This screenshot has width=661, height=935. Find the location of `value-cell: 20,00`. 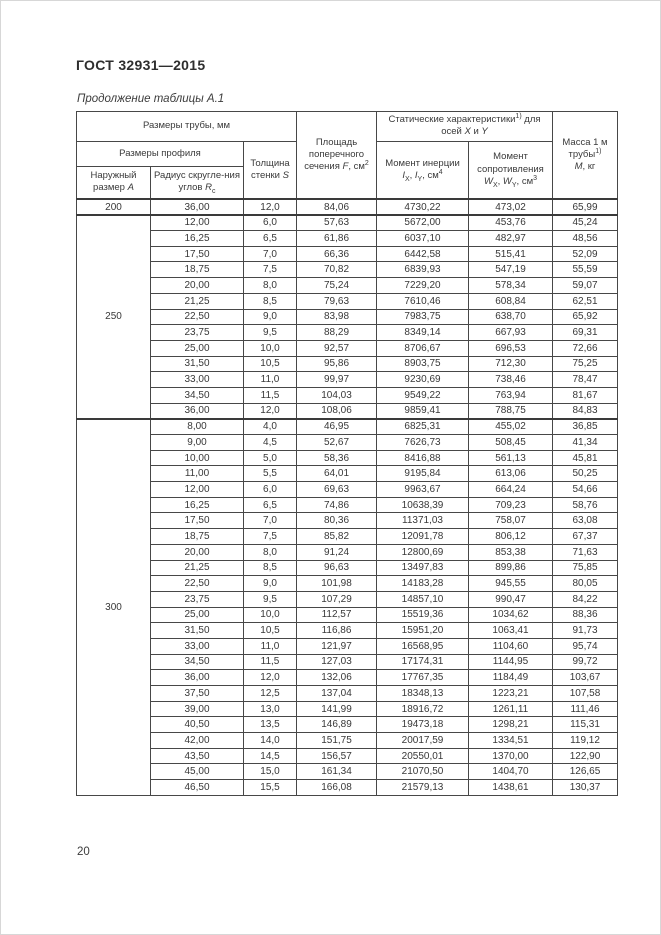

value-cell: 20,00 is located at coordinates (197, 285).